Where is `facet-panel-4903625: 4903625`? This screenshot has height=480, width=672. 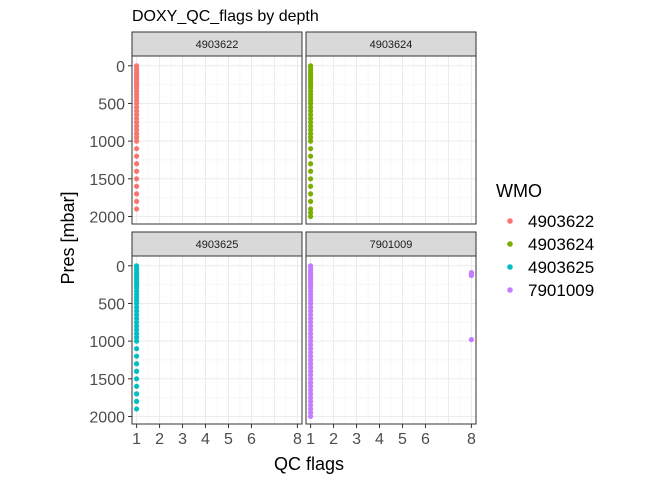
facet-panel-4903625: 4903625 is located at coordinates (217, 328).